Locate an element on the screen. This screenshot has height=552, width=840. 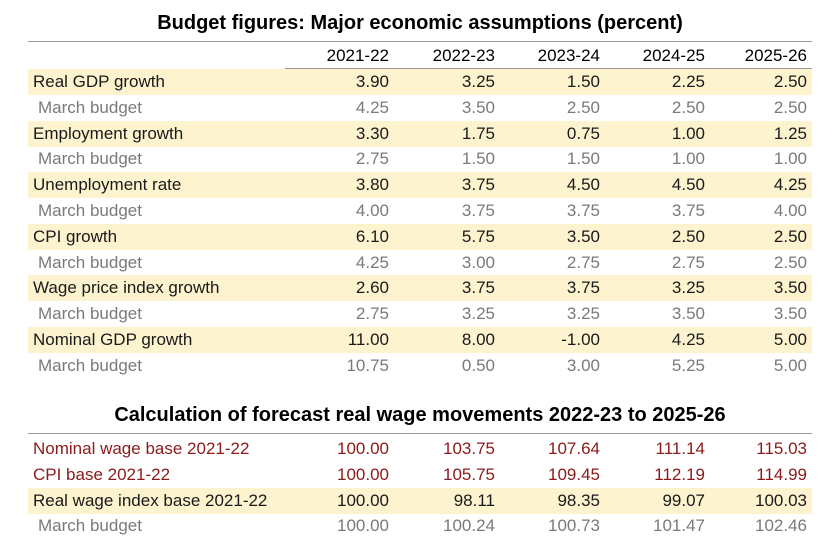
table-row: Nominal GDP growth 11.00 8.00 -1.00 4.25 5.00 is located at coordinates (420, 340).